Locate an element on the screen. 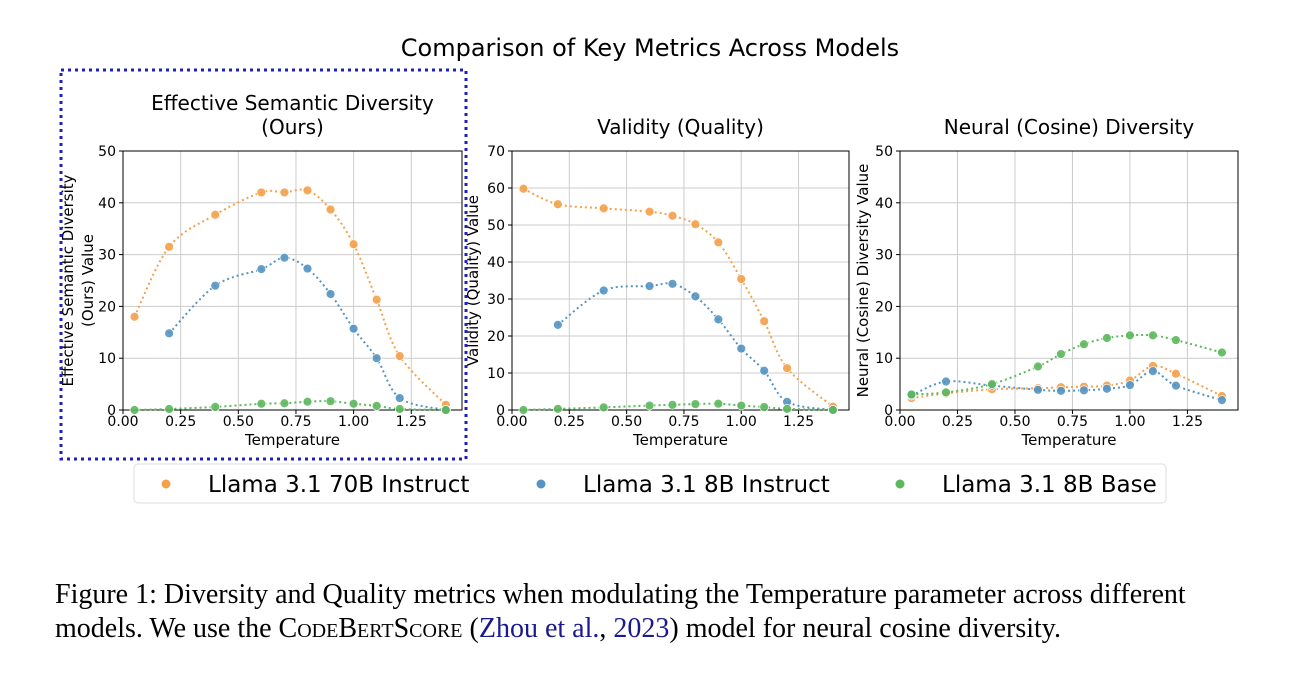 The width and height of the screenshot is (1303, 677). figure-suptitle: Comparison of Key Metrics Across Models is located at coordinates (650, 48).